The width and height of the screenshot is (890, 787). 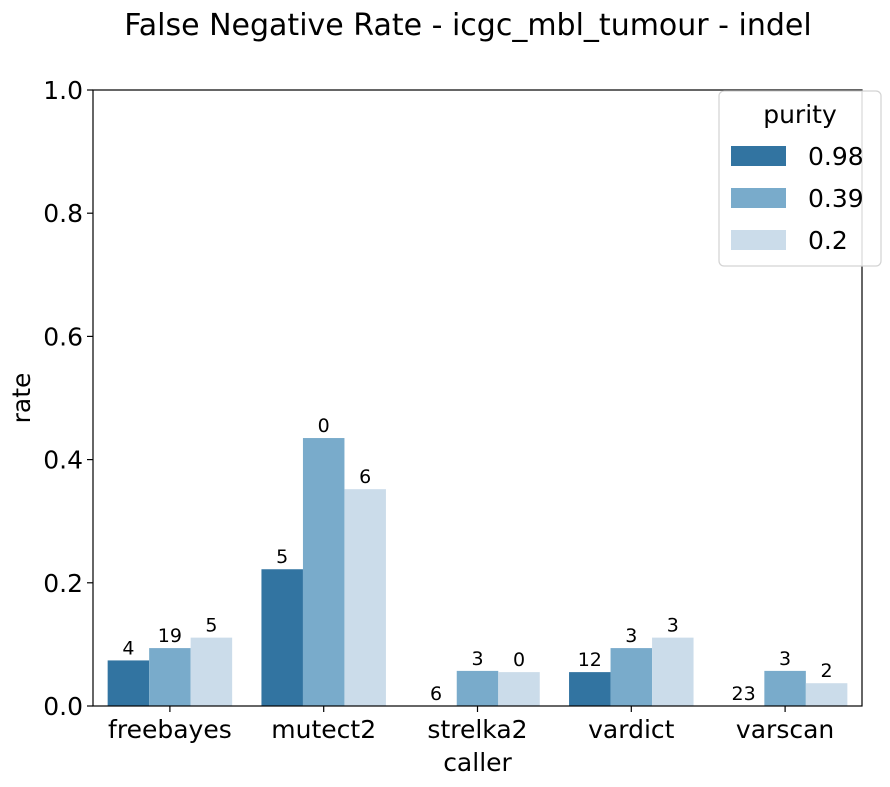 I want to click on legend: purity 0.98 0.39 0.2, so click(x=800, y=178).